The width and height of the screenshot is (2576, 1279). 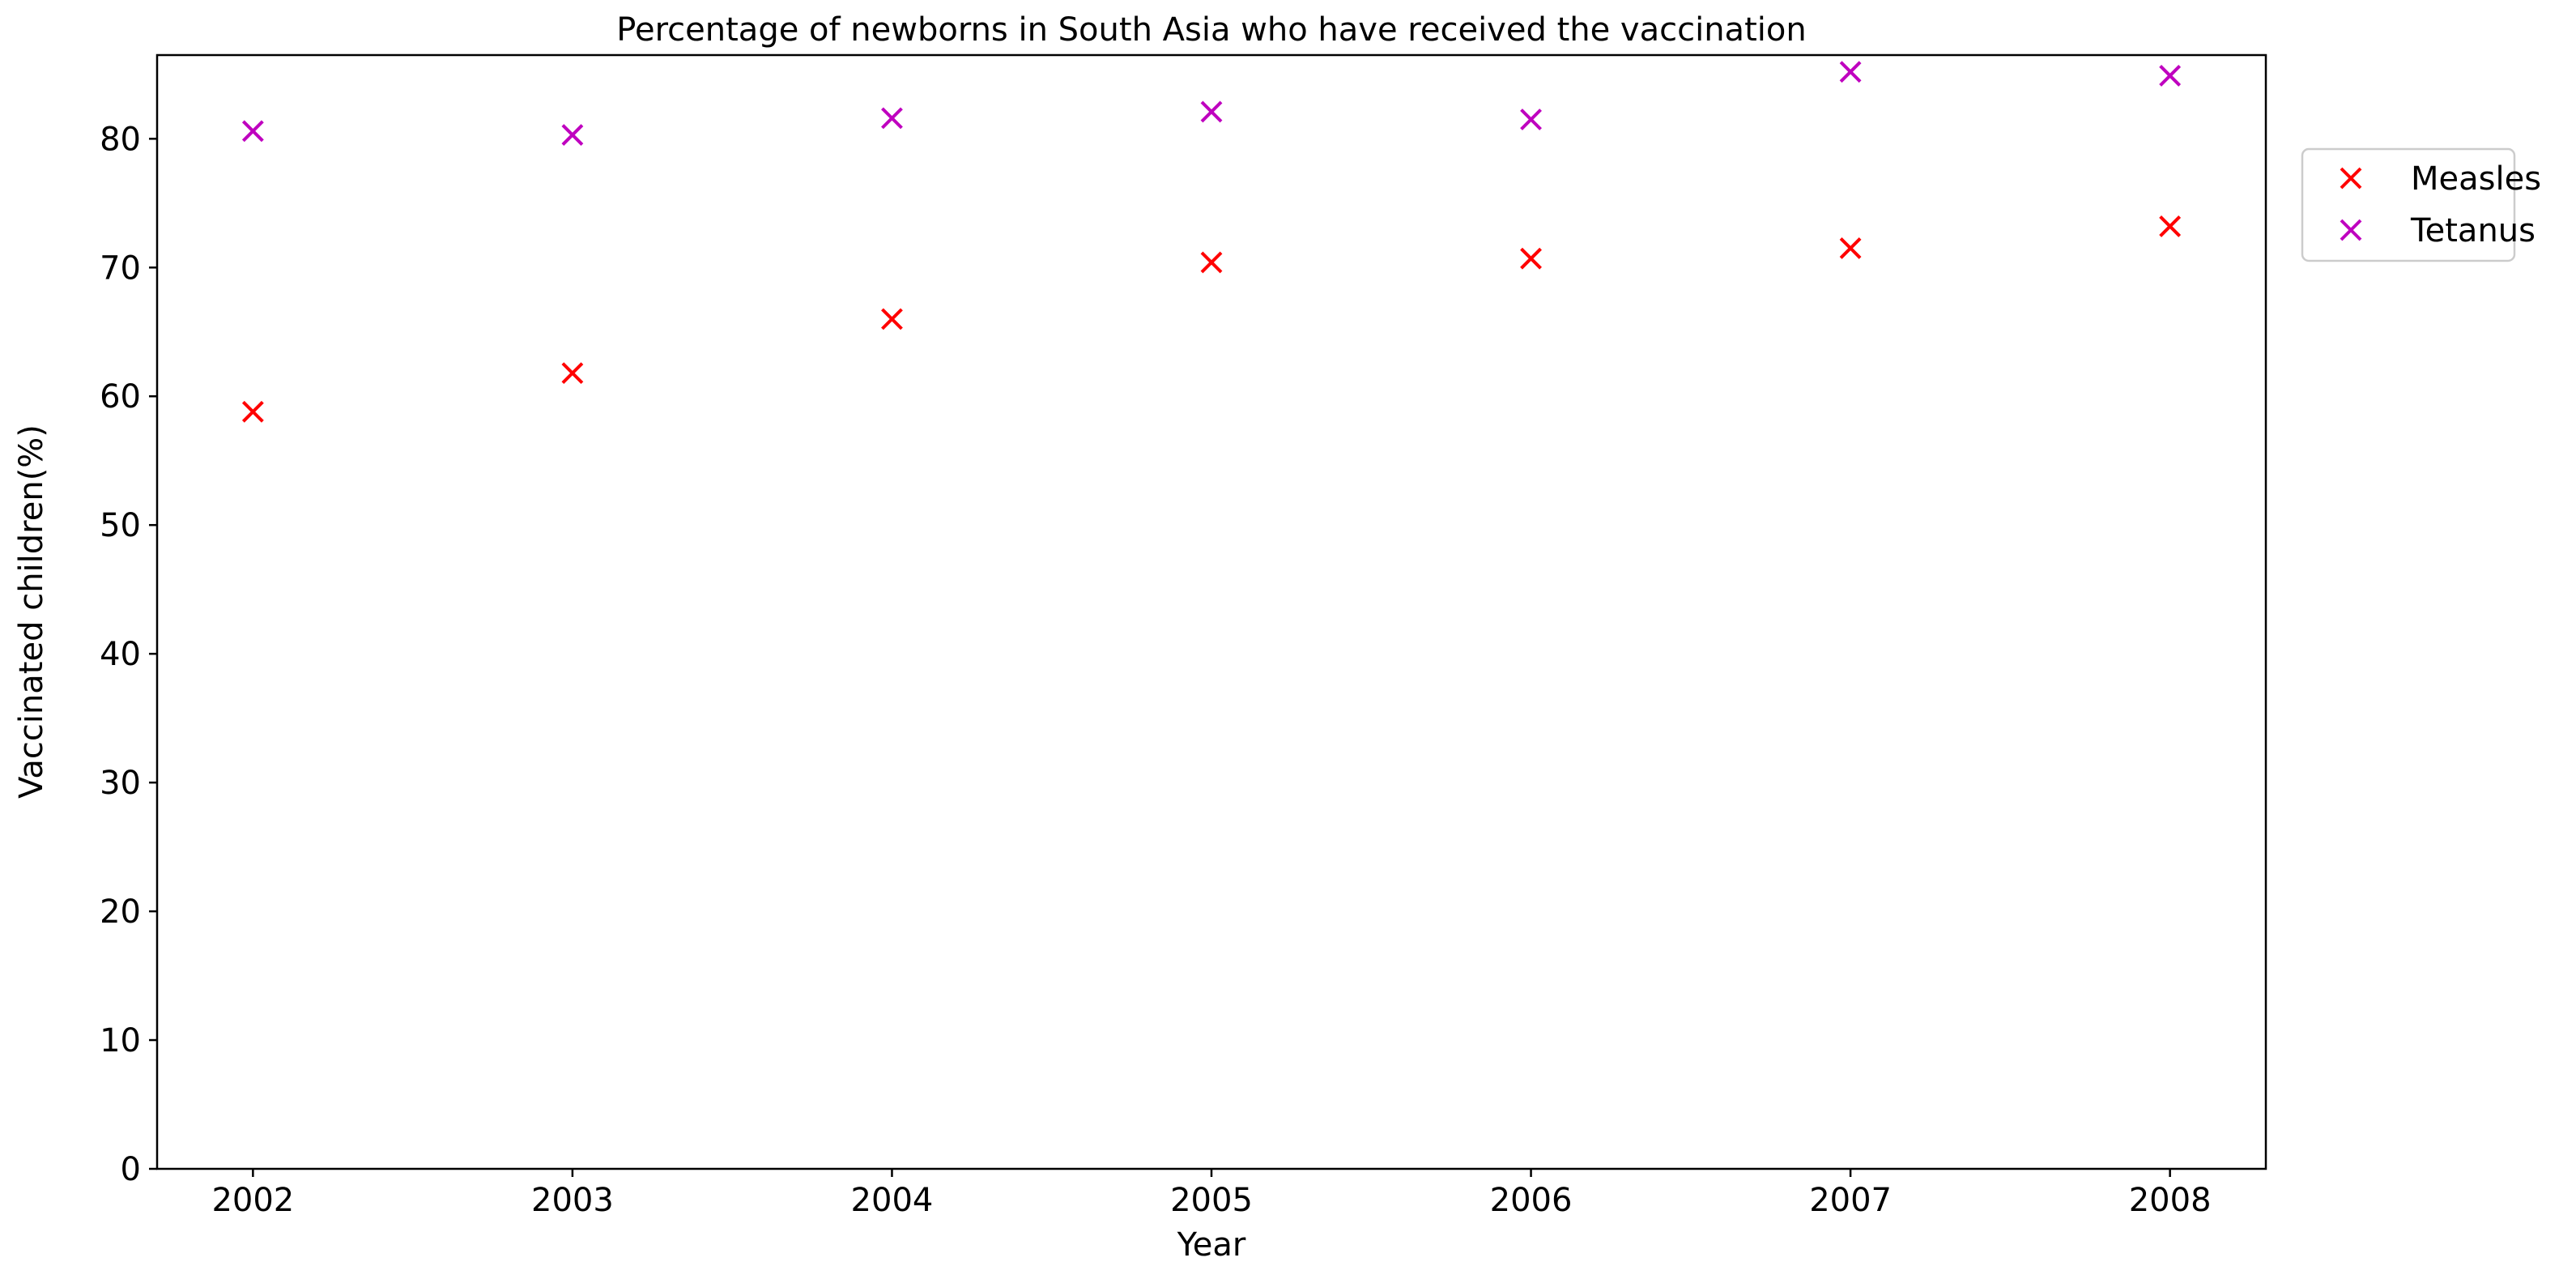 What do you see at coordinates (572, 135) in the screenshot?
I see `tetanus-point-2003` at bounding box center [572, 135].